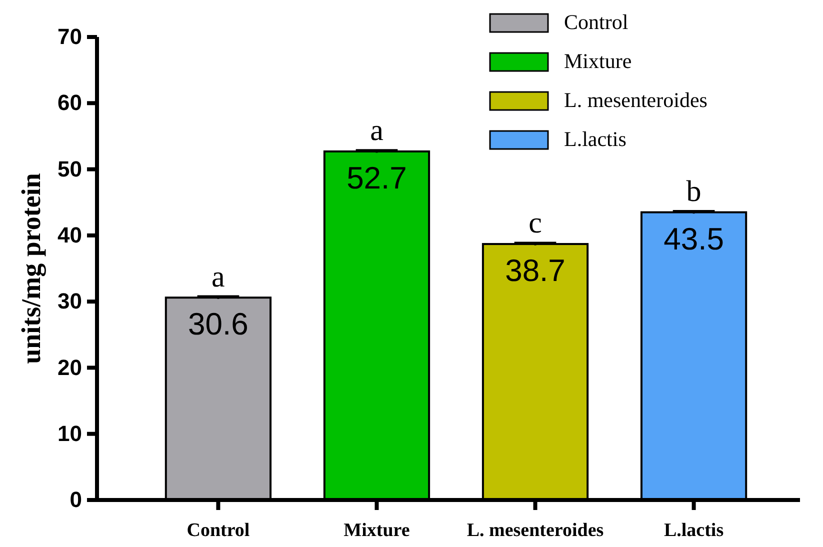  I want to click on x-tick-label: Mixture, so click(377, 530).